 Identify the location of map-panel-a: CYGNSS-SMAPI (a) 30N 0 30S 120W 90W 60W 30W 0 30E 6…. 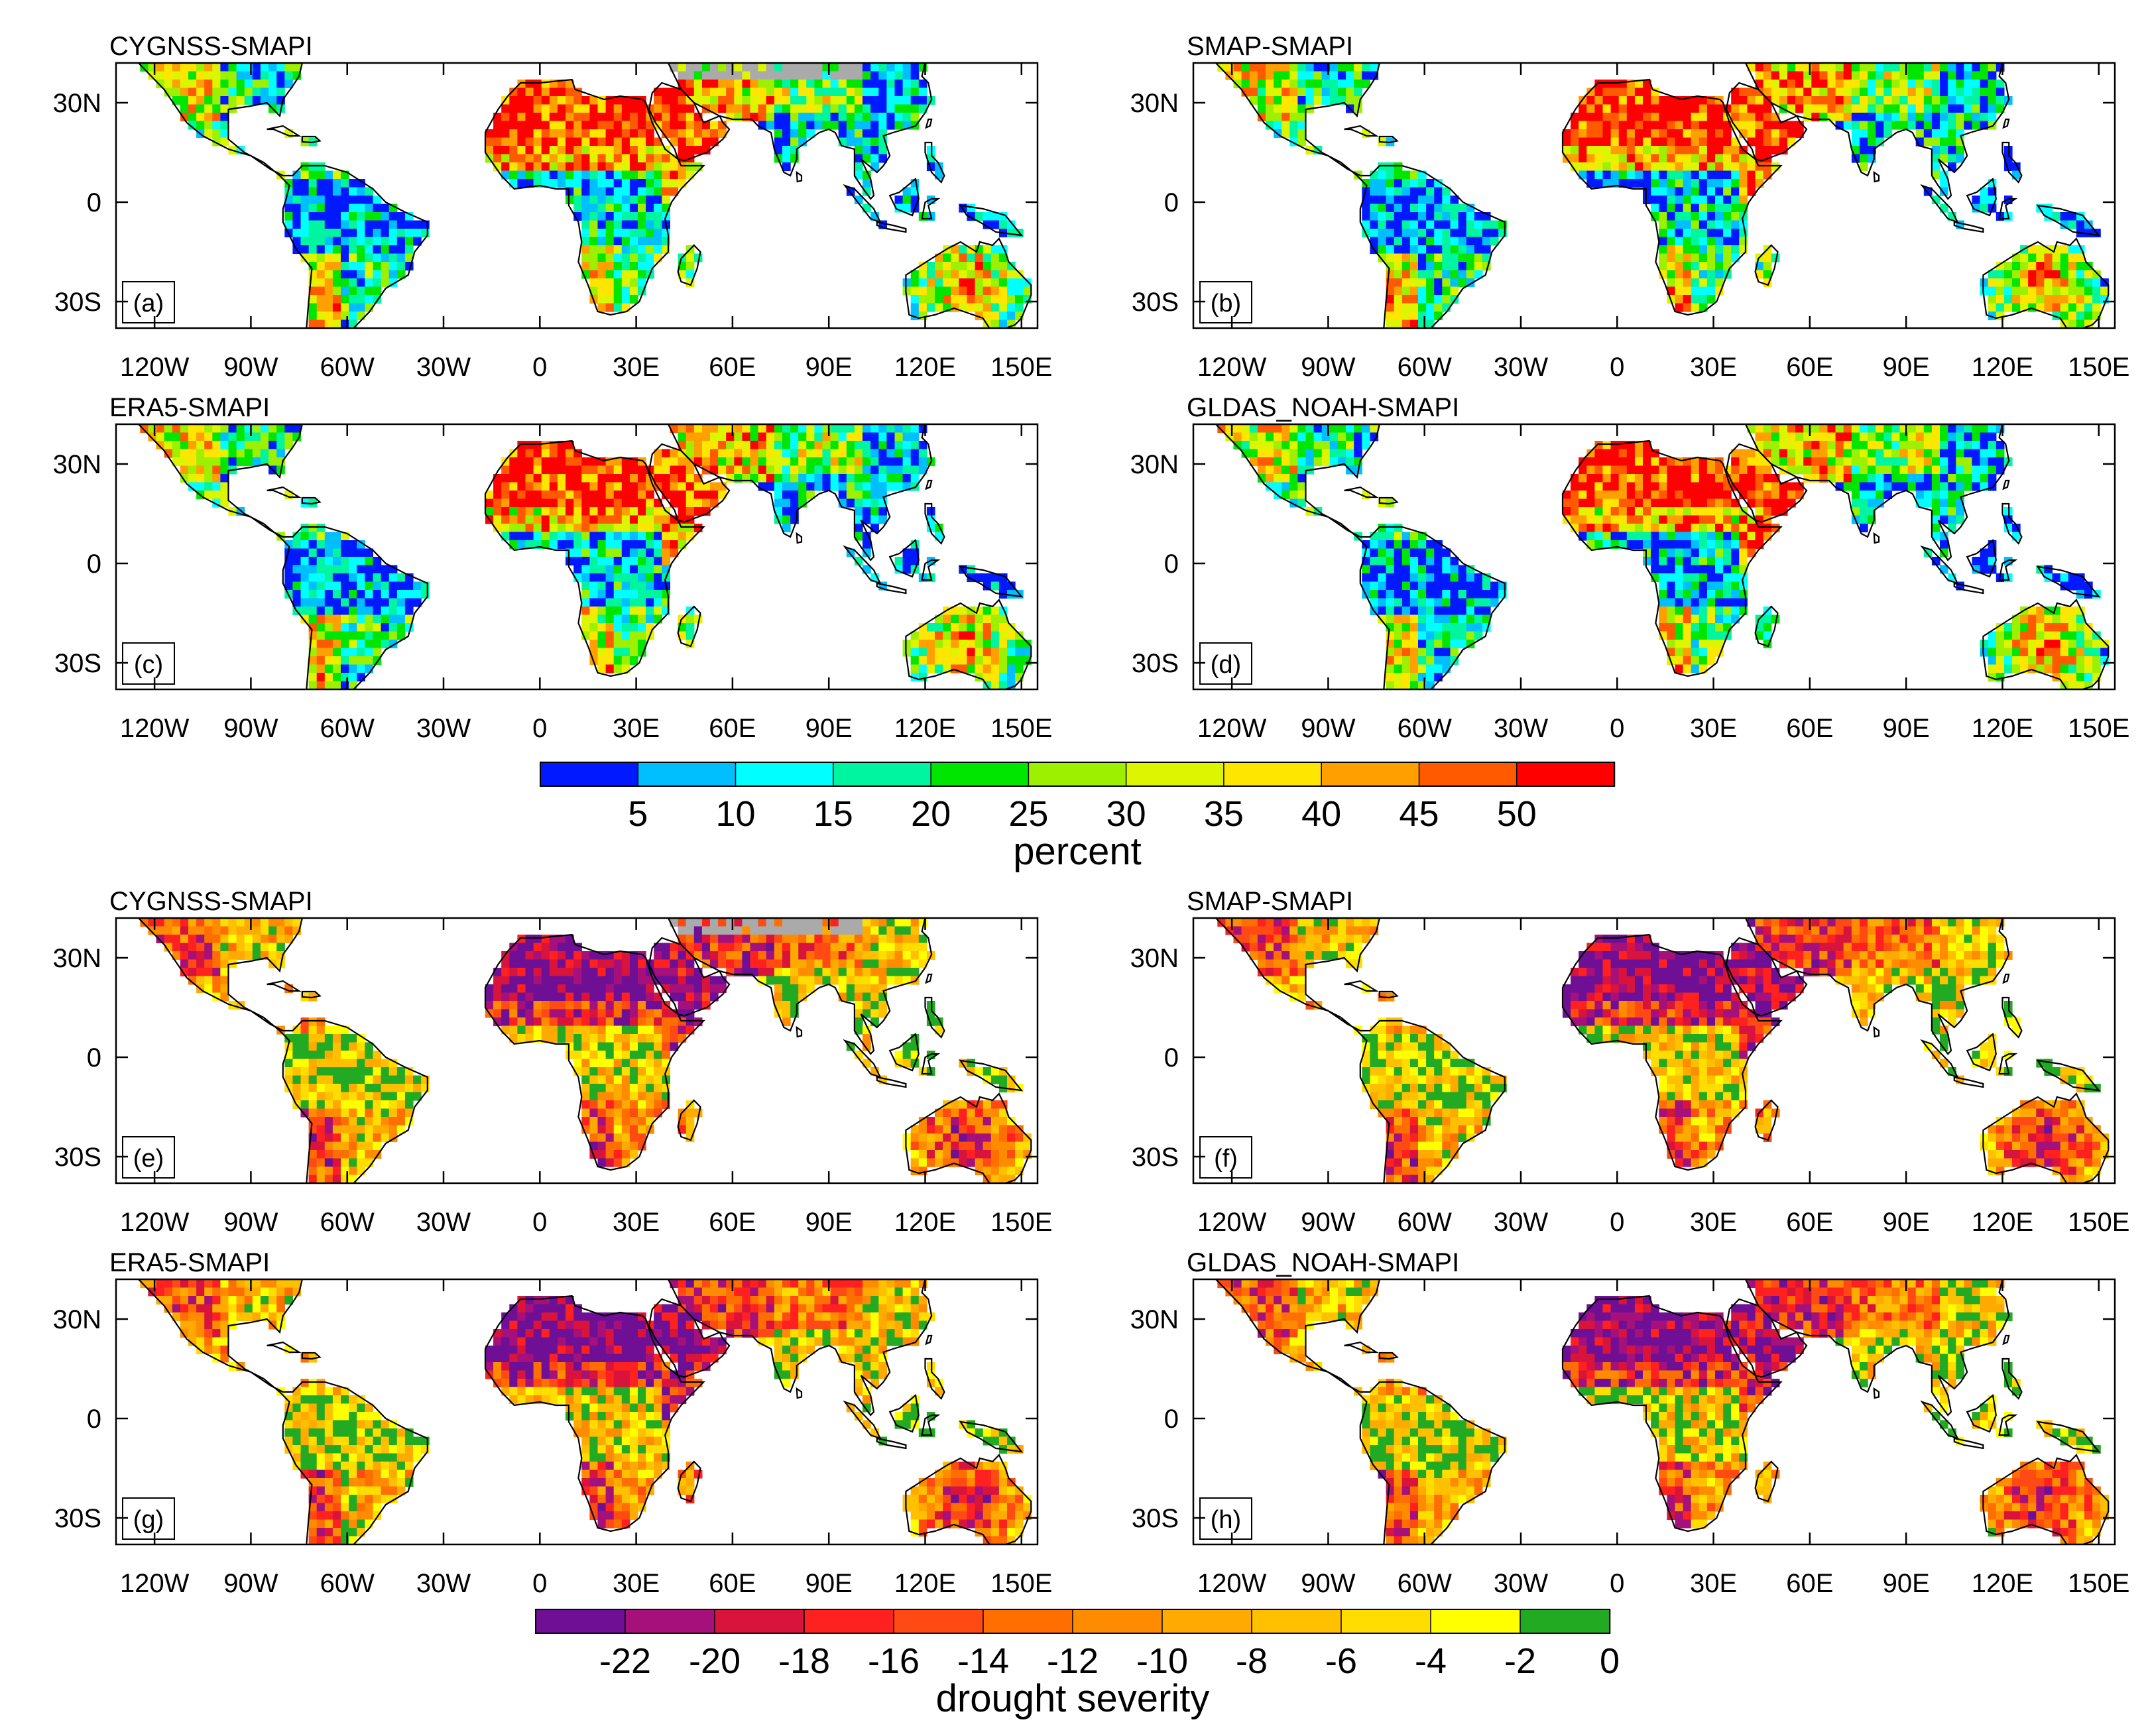
(553, 207).